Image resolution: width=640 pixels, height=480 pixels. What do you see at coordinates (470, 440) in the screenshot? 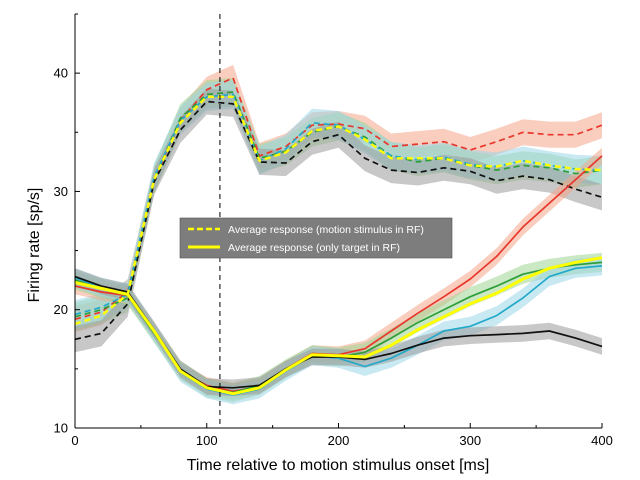
I see `x-tick-label: 300` at bounding box center [470, 440].